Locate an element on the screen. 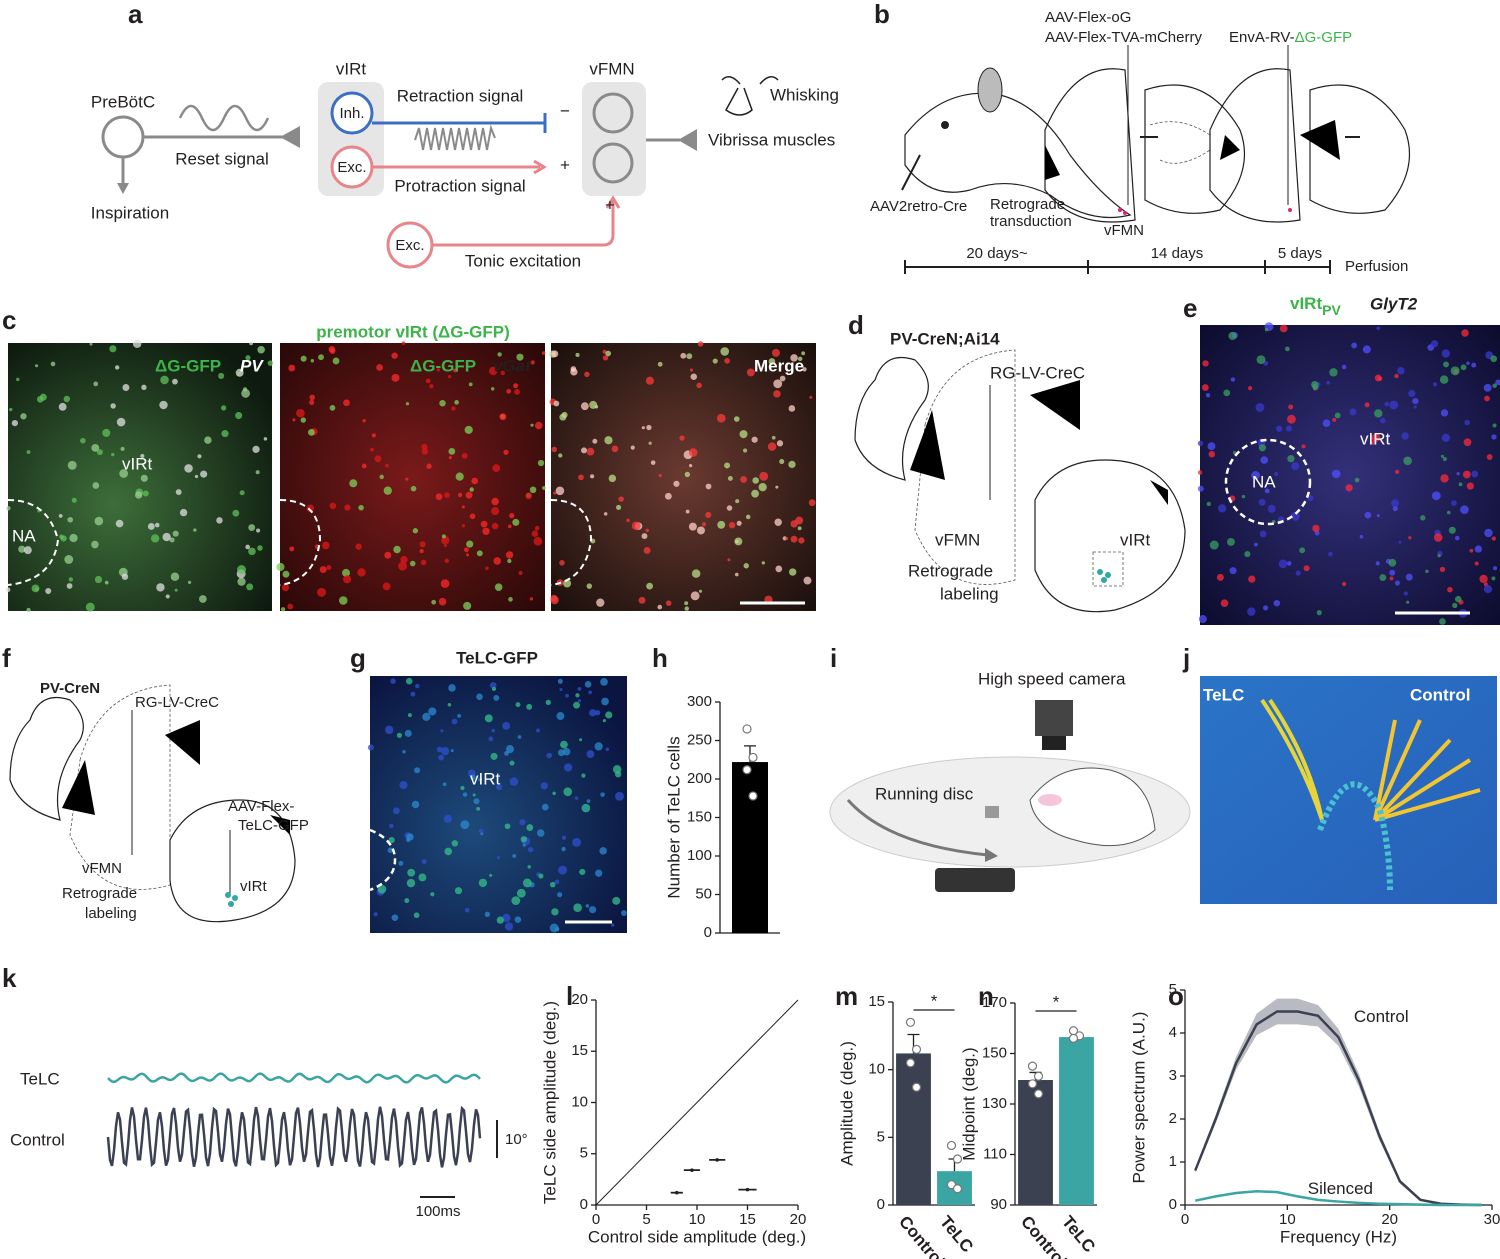 This screenshot has width=1500, height=1259. scale-label: 10° is located at coordinates (516, 1139).